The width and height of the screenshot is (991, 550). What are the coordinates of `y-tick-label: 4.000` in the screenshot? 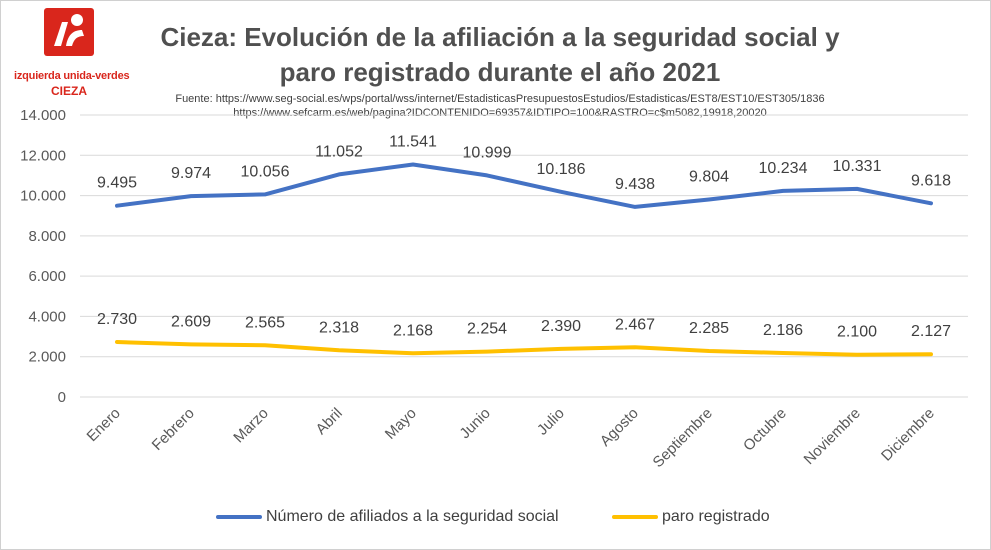 It's located at (47, 316).